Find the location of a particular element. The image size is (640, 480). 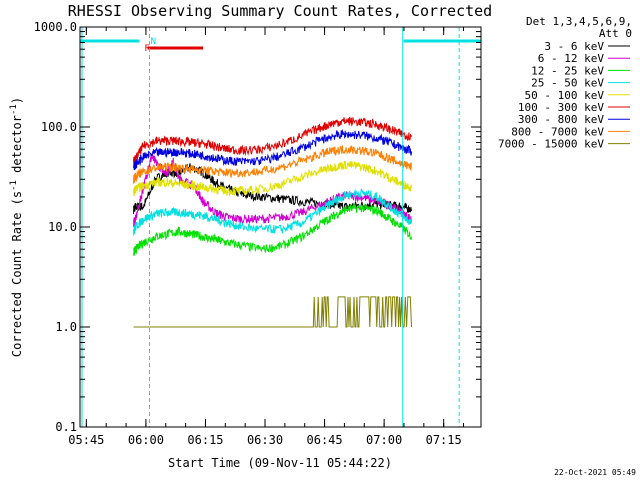

series-line-6-12-keV is located at coordinates (272, 190).